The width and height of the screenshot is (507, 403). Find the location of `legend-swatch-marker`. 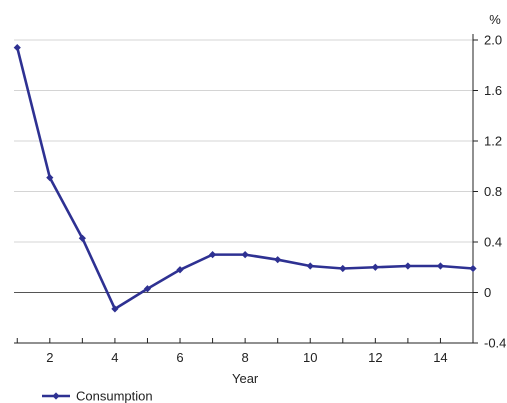

legend-swatch-marker is located at coordinates (56, 396).